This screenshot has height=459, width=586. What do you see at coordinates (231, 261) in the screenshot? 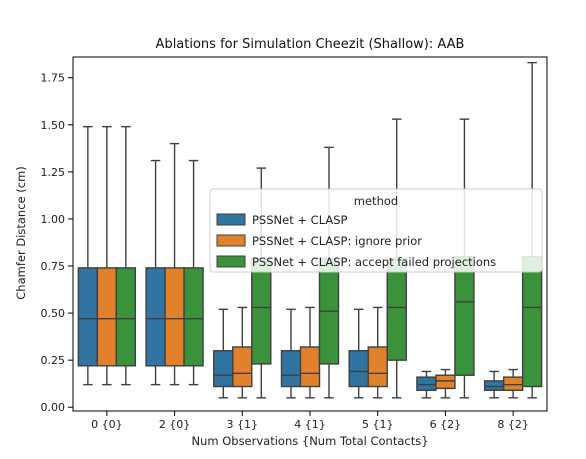
I see `legend-swatch-accept-failed-projections` at bounding box center [231, 261].